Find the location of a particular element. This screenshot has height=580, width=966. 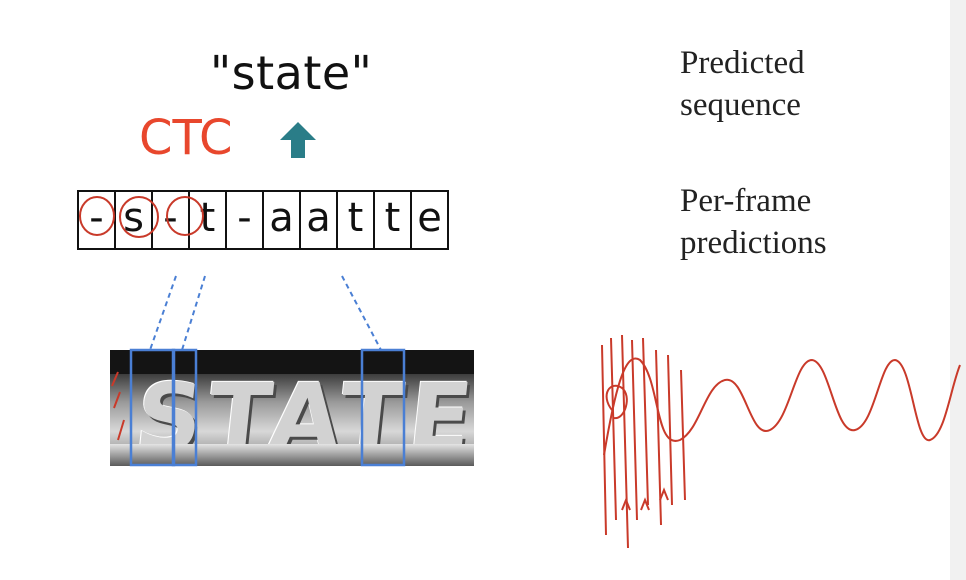

predicted-sequence-text: "state" is located at coordinates (291, 73).